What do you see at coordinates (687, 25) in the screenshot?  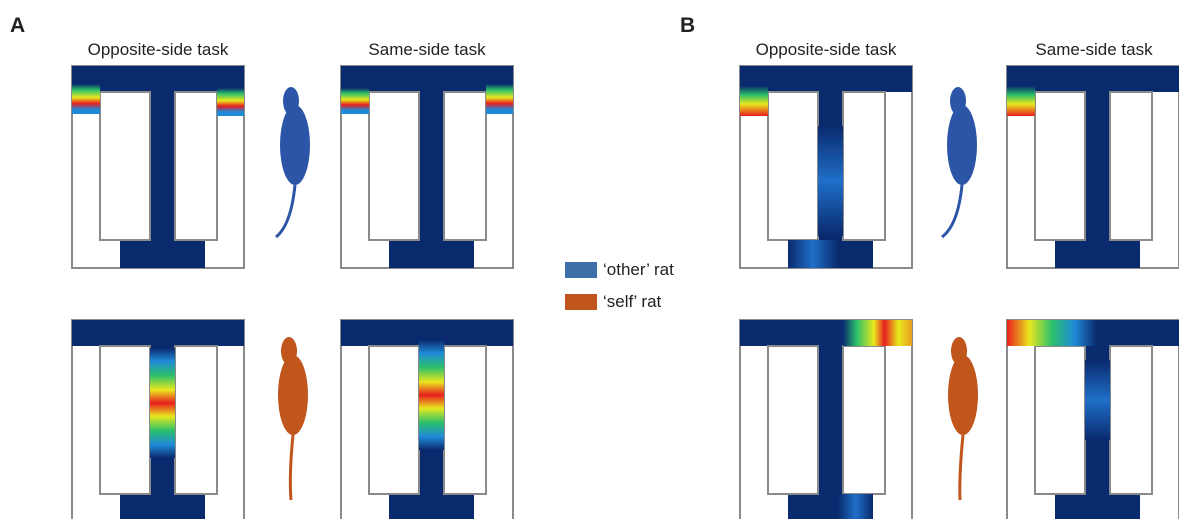 I see `panel-label: B` at bounding box center [687, 25].